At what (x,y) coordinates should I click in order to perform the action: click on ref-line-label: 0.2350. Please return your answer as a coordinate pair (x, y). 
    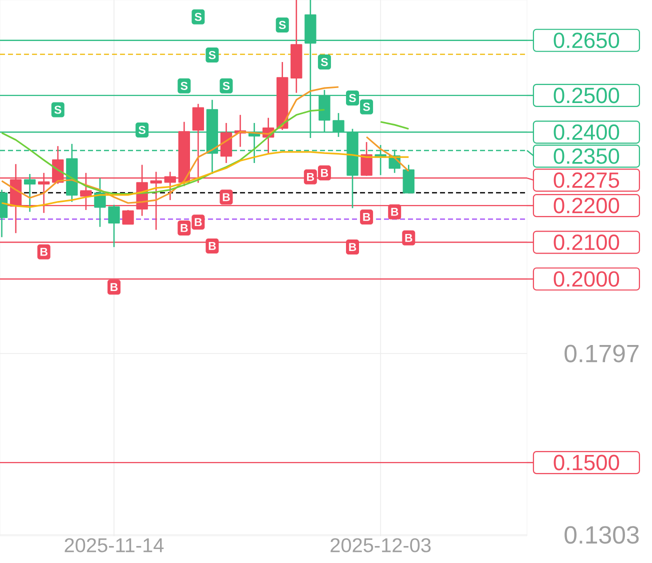
    Looking at the image, I should click on (587, 156).